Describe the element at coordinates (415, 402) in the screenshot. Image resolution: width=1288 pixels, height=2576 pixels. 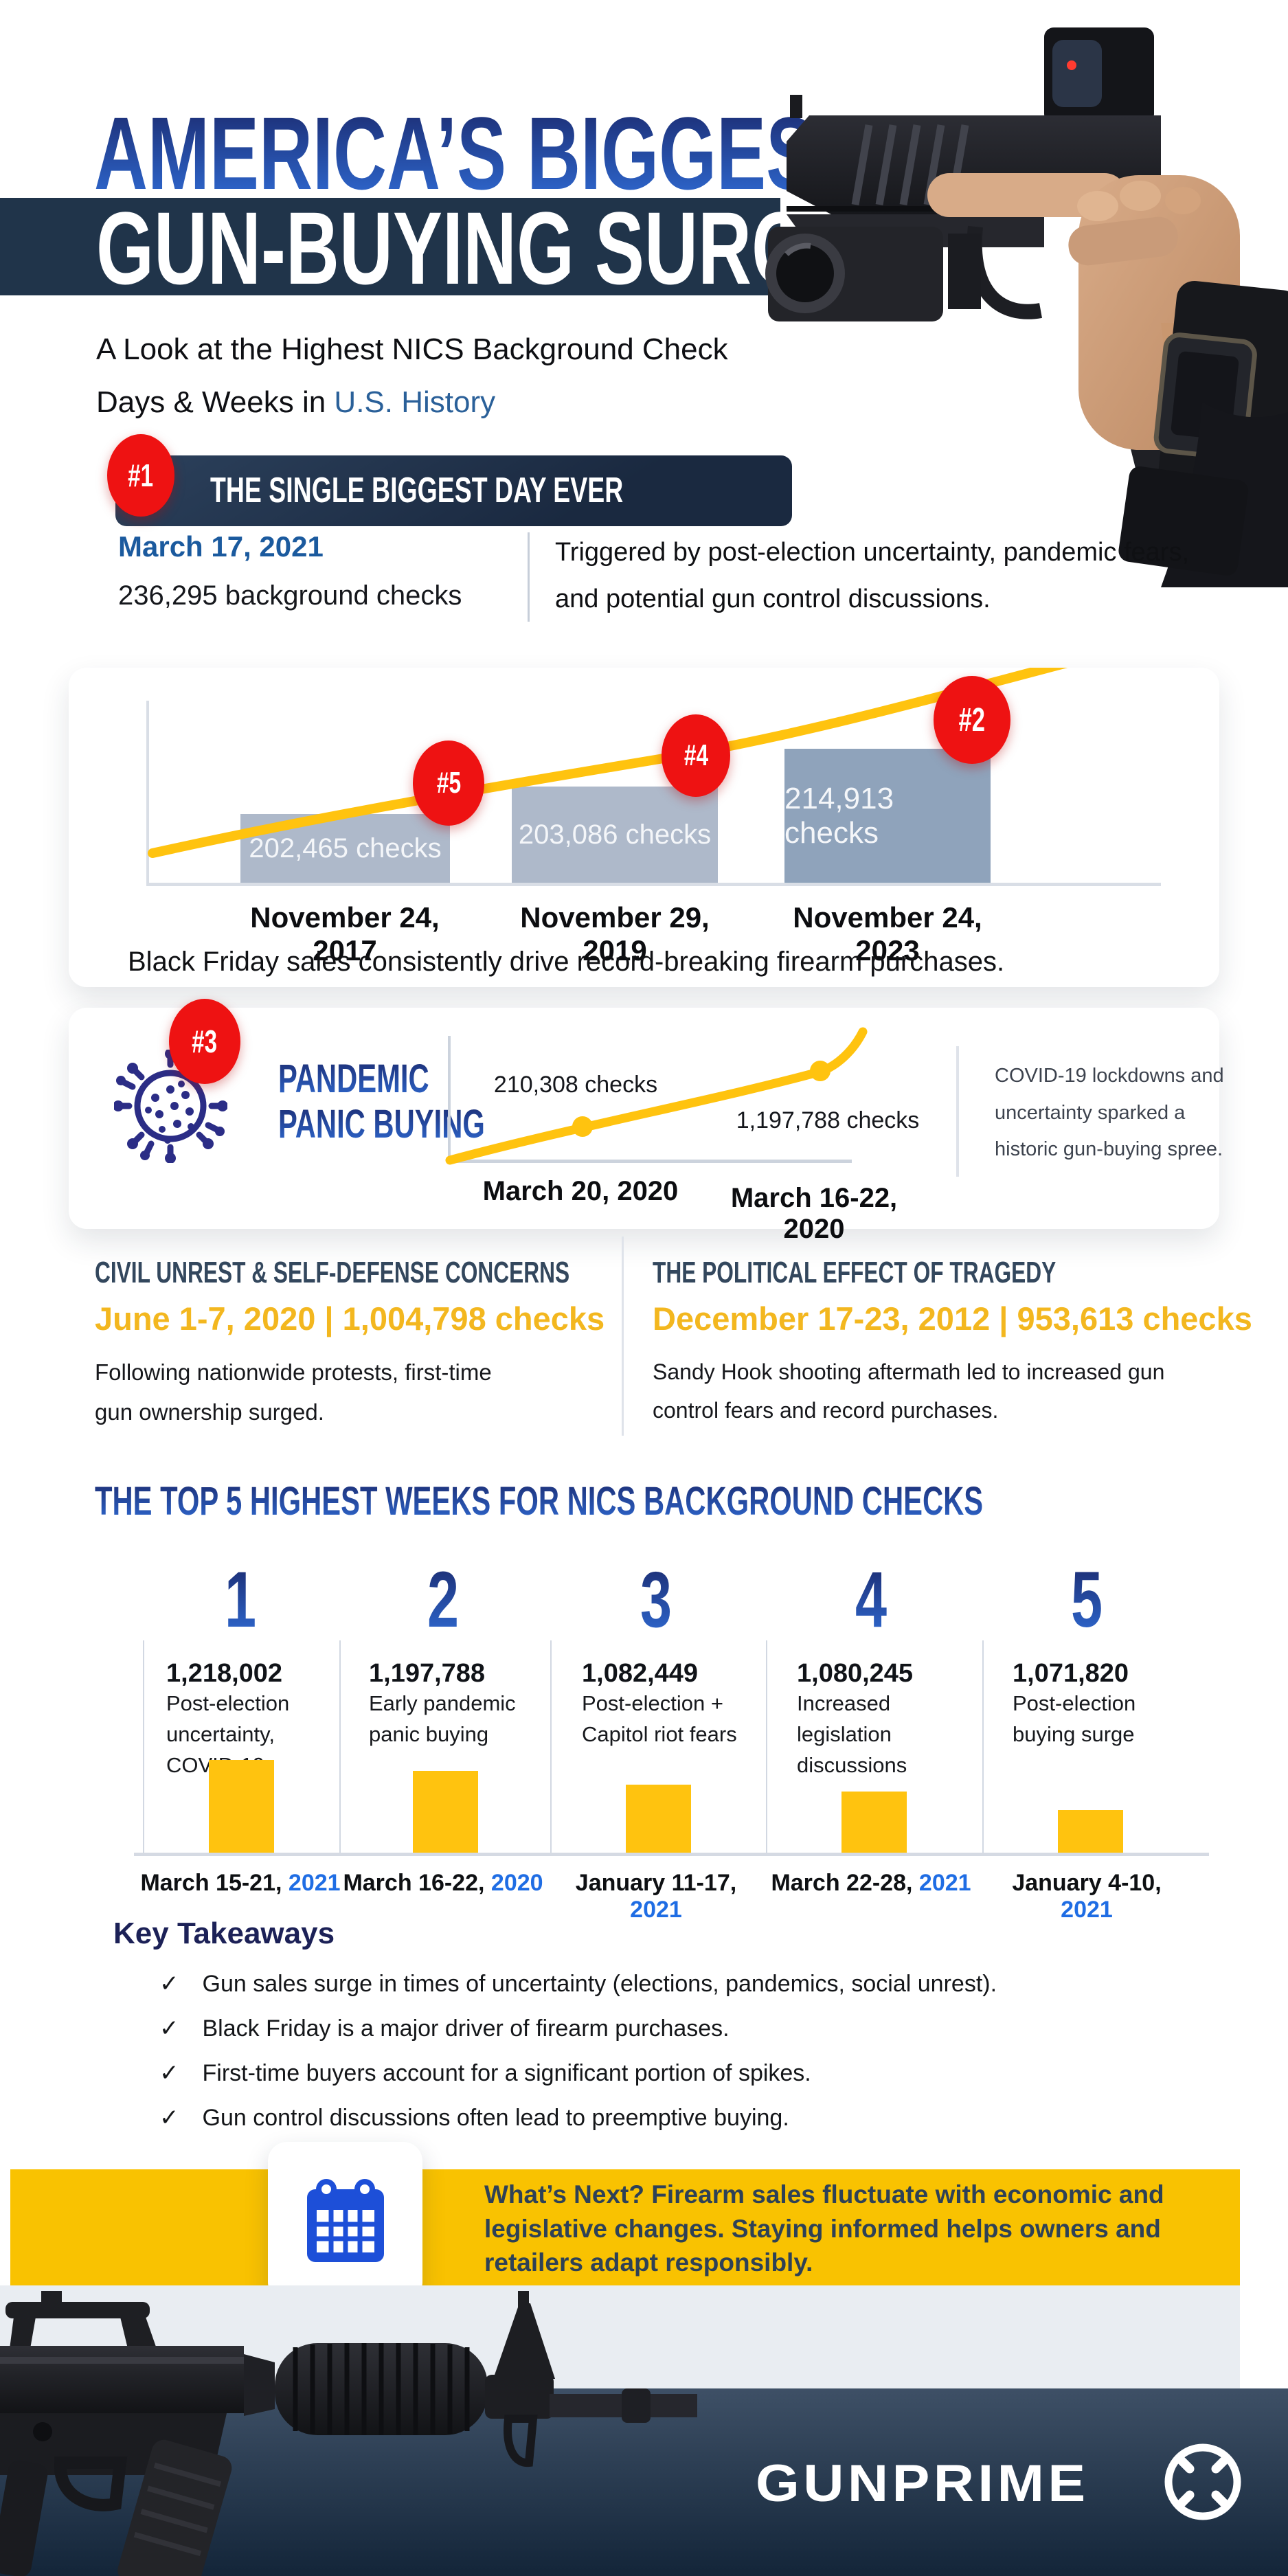
I see `subtitle-highlight: U.S. History` at that location.